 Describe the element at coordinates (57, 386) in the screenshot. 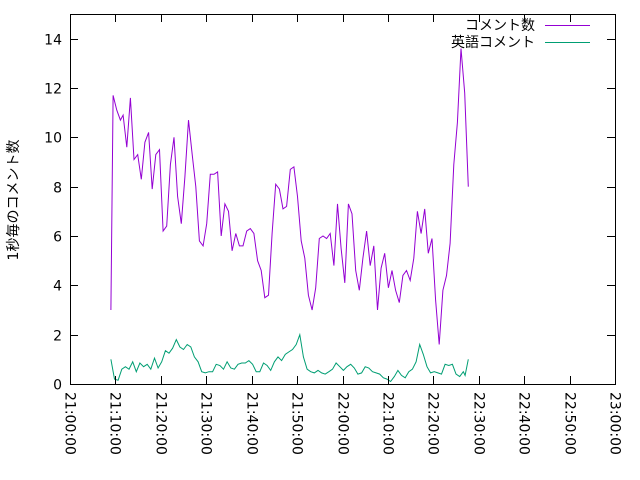

I see `y-tick-label: 0` at that location.